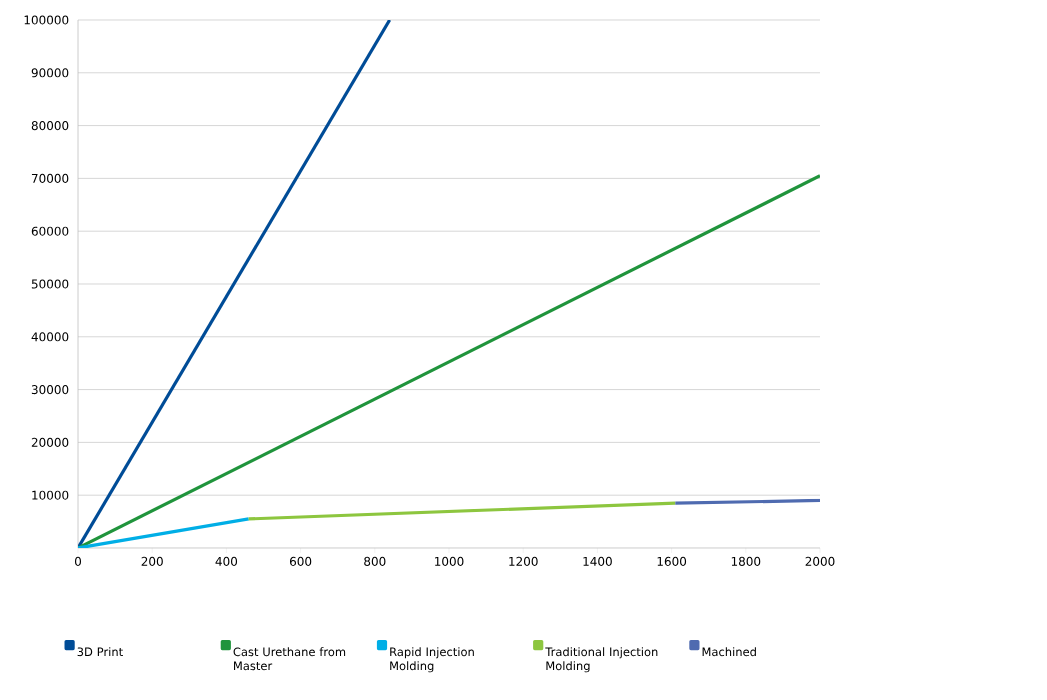 The width and height of the screenshot is (1047, 700). What do you see at coordinates (597, 561) in the screenshot?
I see `x-tick-label: 1400` at bounding box center [597, 561].